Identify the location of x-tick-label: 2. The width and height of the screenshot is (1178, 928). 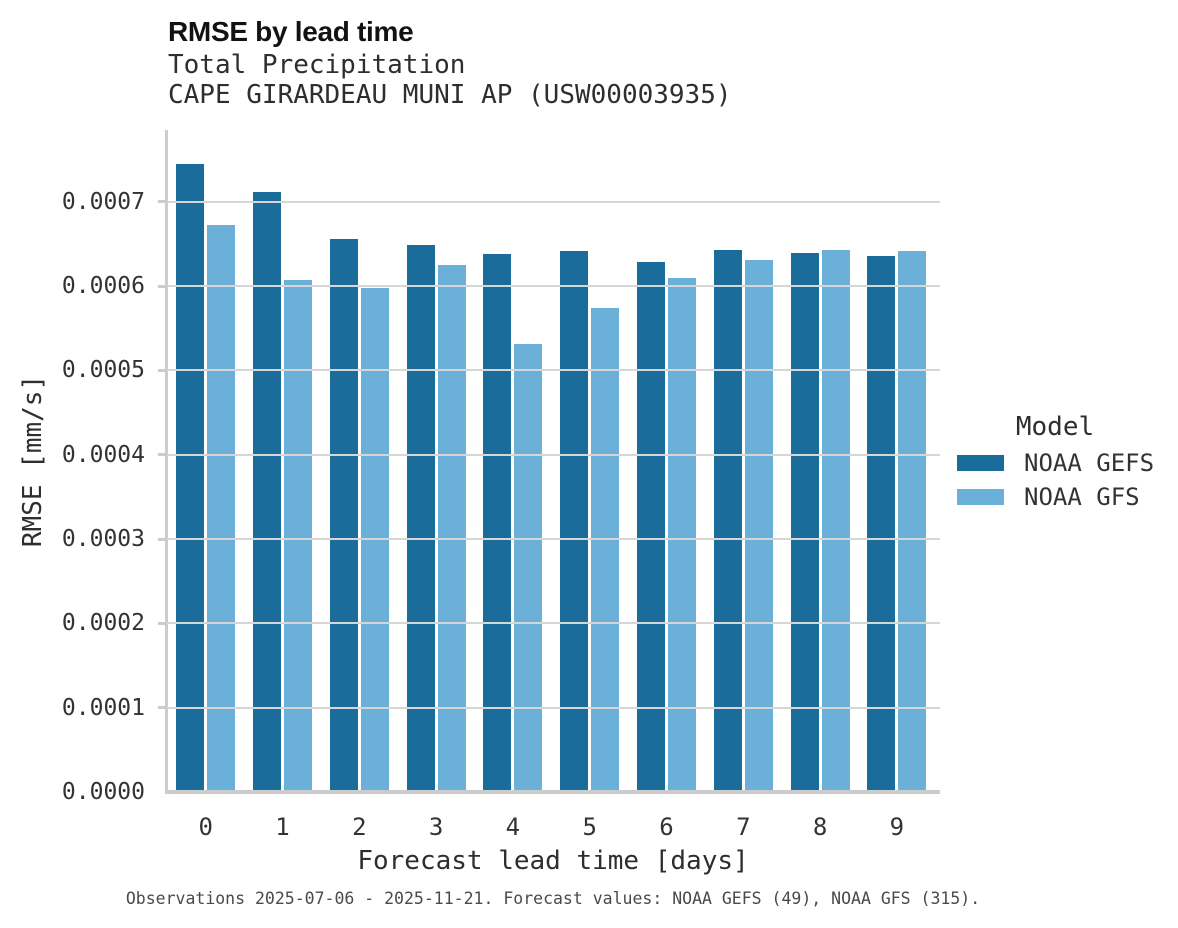
(359, 827).